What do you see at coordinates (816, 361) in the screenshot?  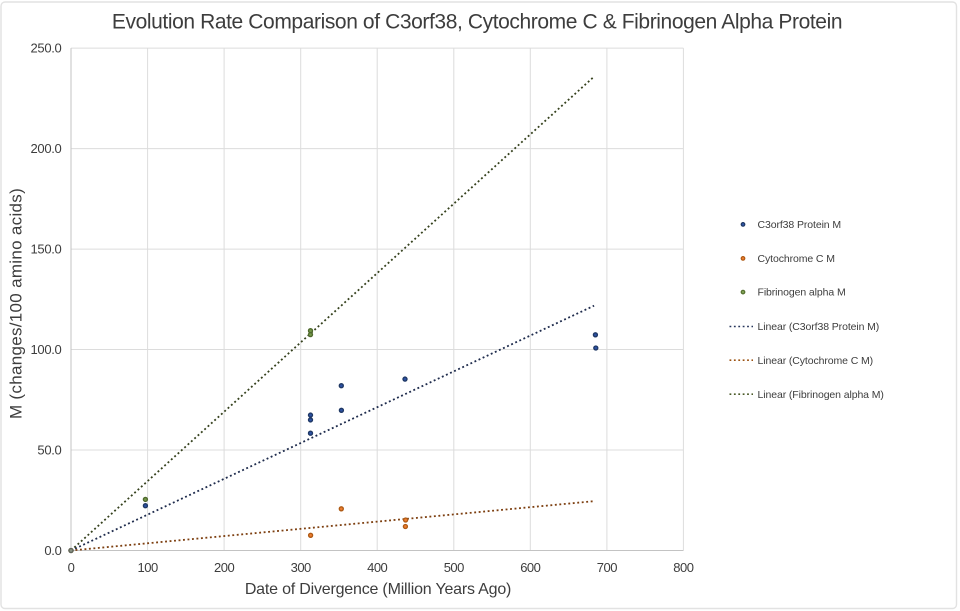 I see `svg-text: Linear (Cytochrome C M)` at bounding box center [816, 361].